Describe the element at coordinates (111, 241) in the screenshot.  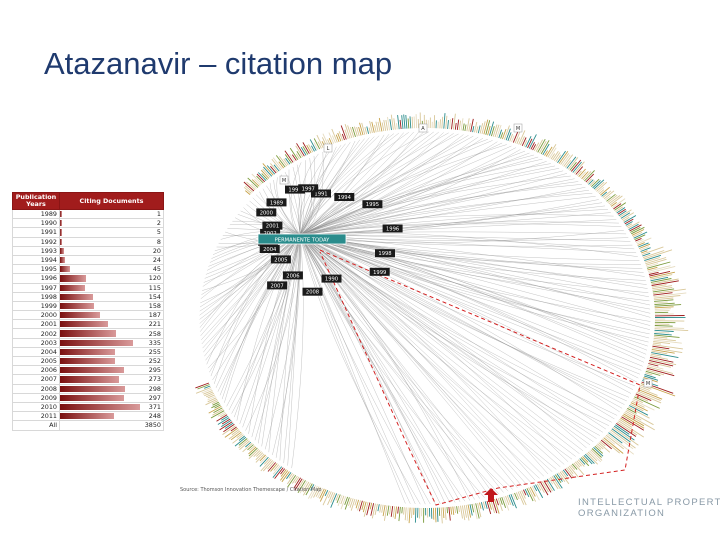
I see `count-cell: 8` at that location.